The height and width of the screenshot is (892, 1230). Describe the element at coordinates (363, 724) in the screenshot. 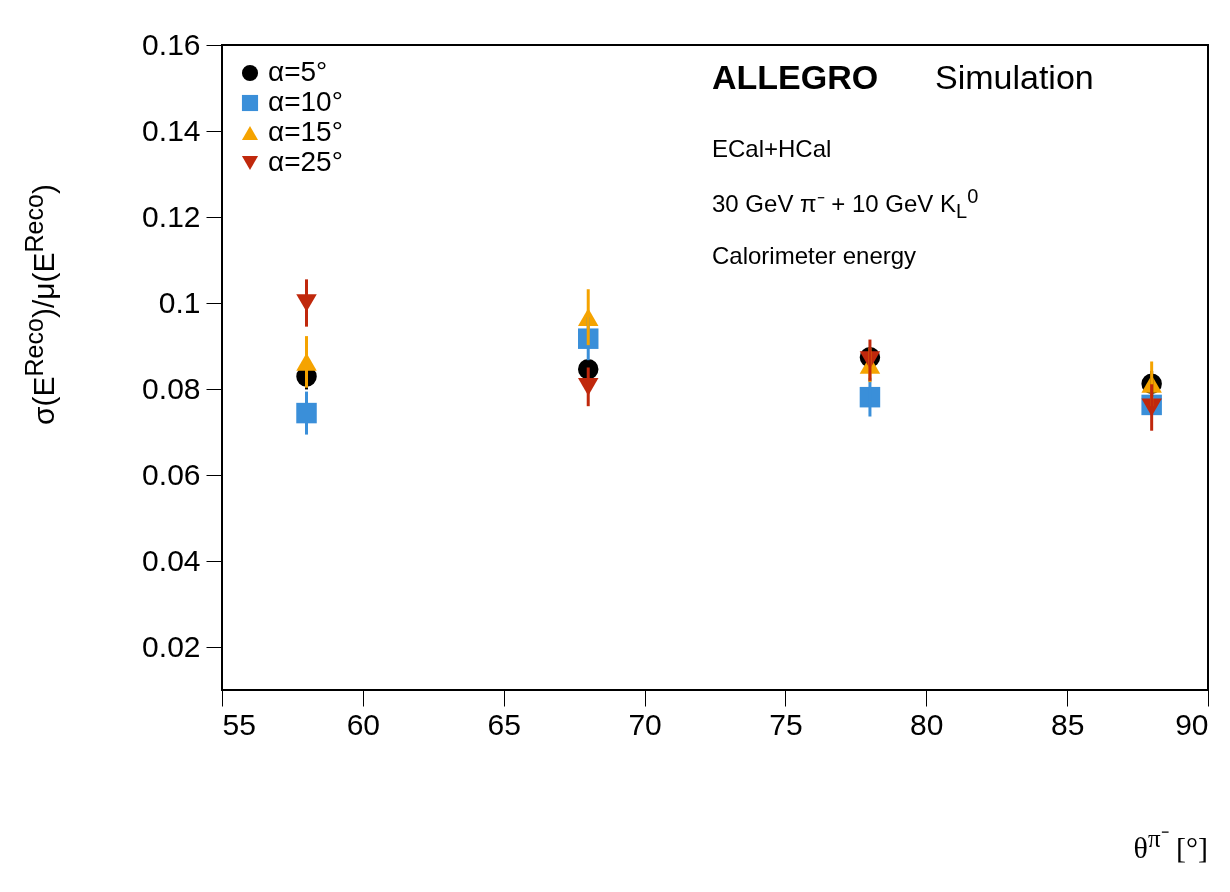

I see `x-tick-label: 60` at that location.